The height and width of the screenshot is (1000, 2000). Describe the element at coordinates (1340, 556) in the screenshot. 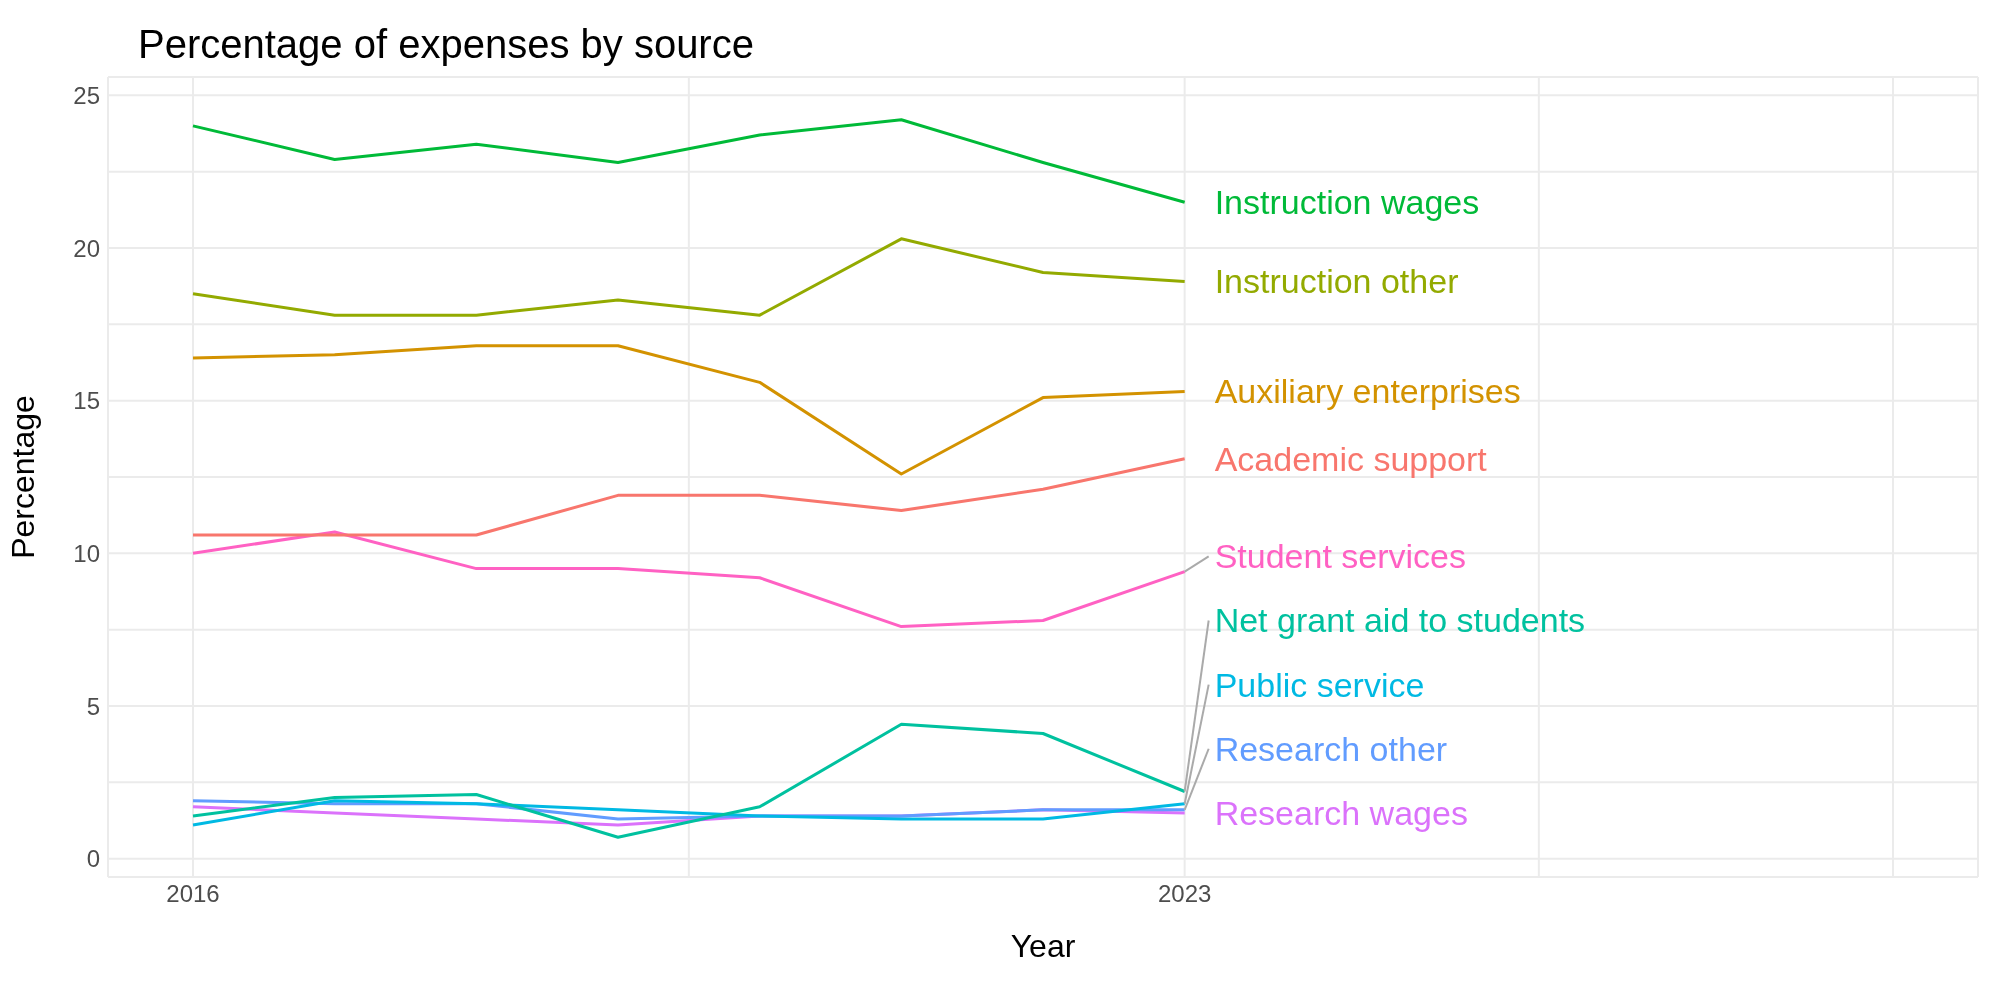

I see `series-label: Student services` at that location.